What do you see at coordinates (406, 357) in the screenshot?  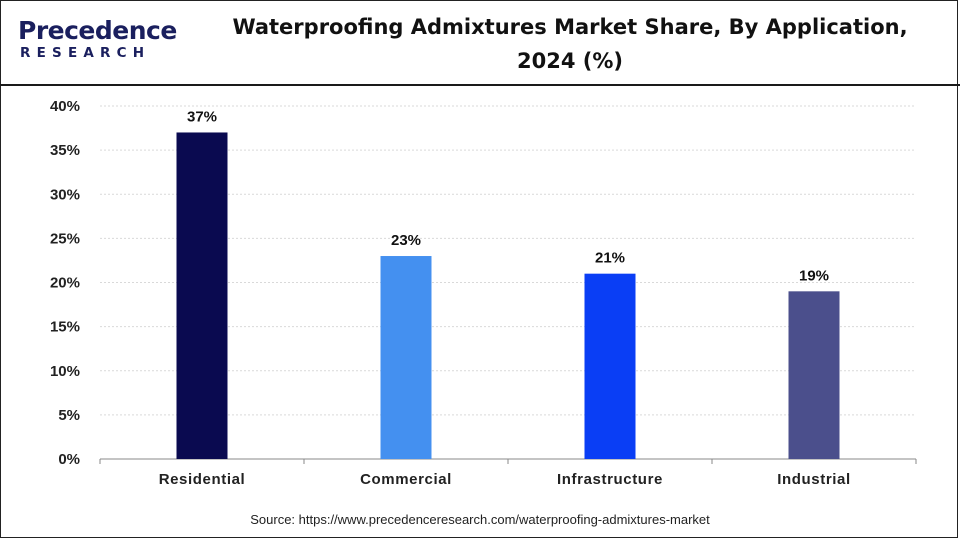 I see `bar-commercial` at bounding box center [406, 357].